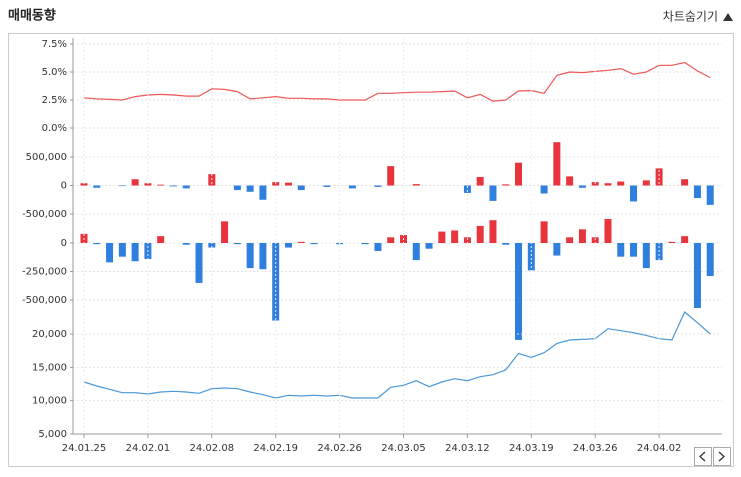 The width and height of the screenshot is (741, 477). What do you see at coordinates (54, 72) in the screenshot?
I see `y-tick-label: 5.0%` at bounding box center [54, 72].